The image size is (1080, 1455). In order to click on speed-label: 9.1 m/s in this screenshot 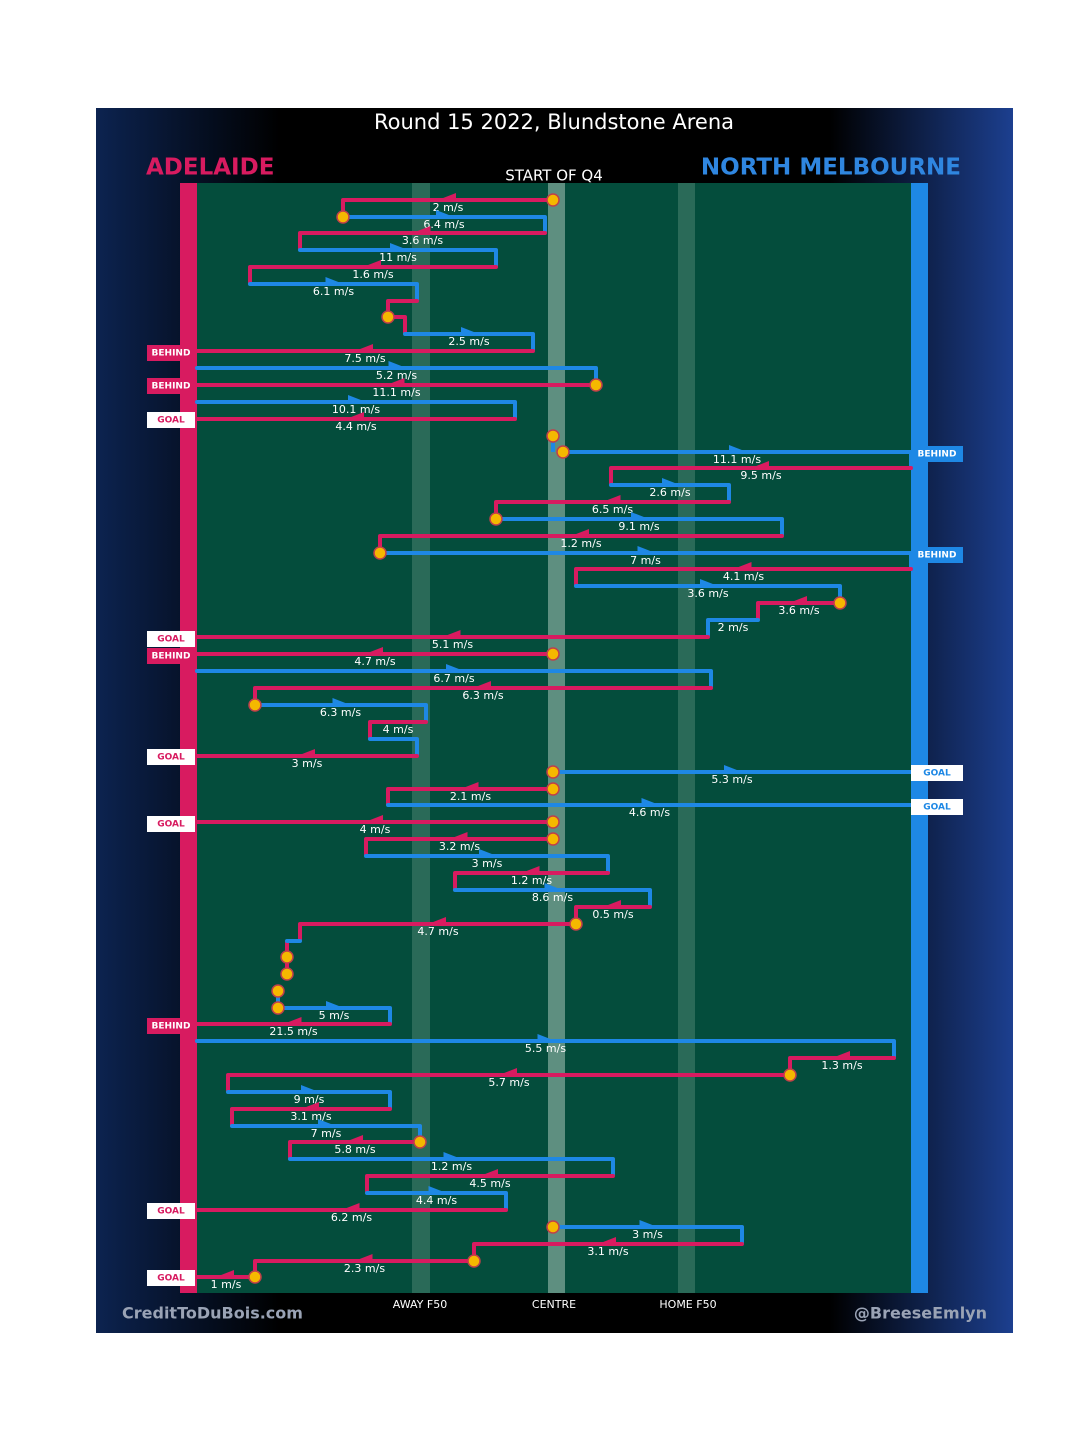, I will do `click(638, 526)`.